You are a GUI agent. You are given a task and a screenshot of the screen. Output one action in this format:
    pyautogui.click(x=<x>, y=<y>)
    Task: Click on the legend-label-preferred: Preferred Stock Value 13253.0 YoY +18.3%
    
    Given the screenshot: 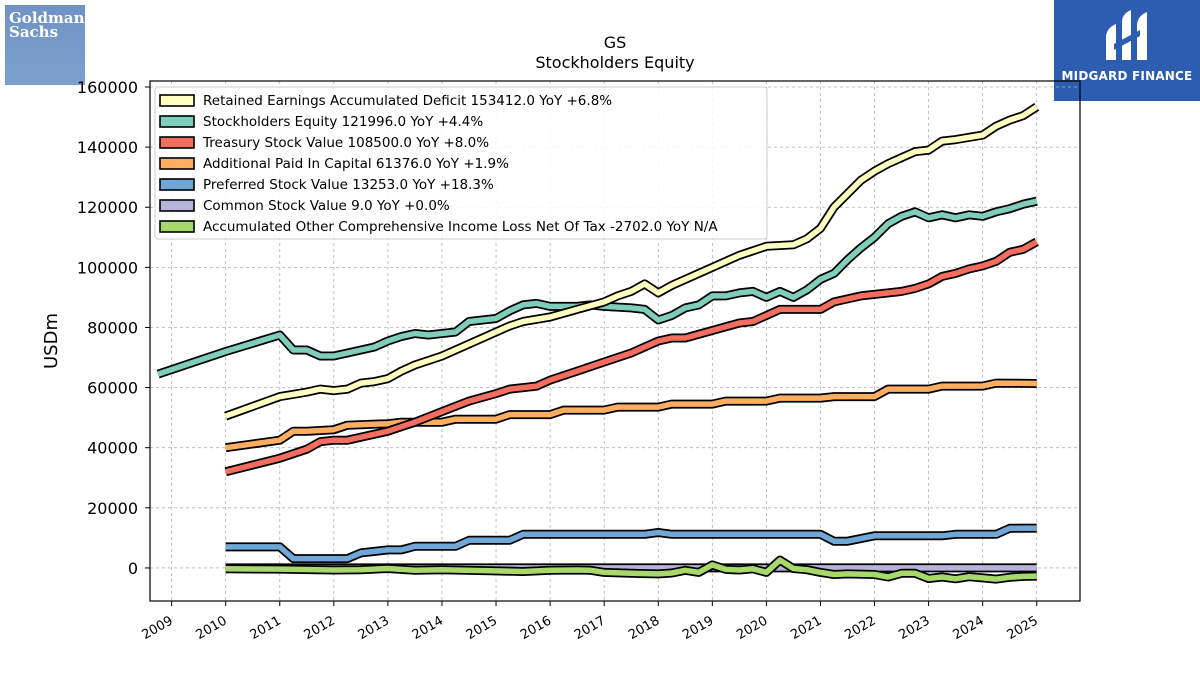 What is the action you would take?
    pyautogui.click(x=348, y=185)
    